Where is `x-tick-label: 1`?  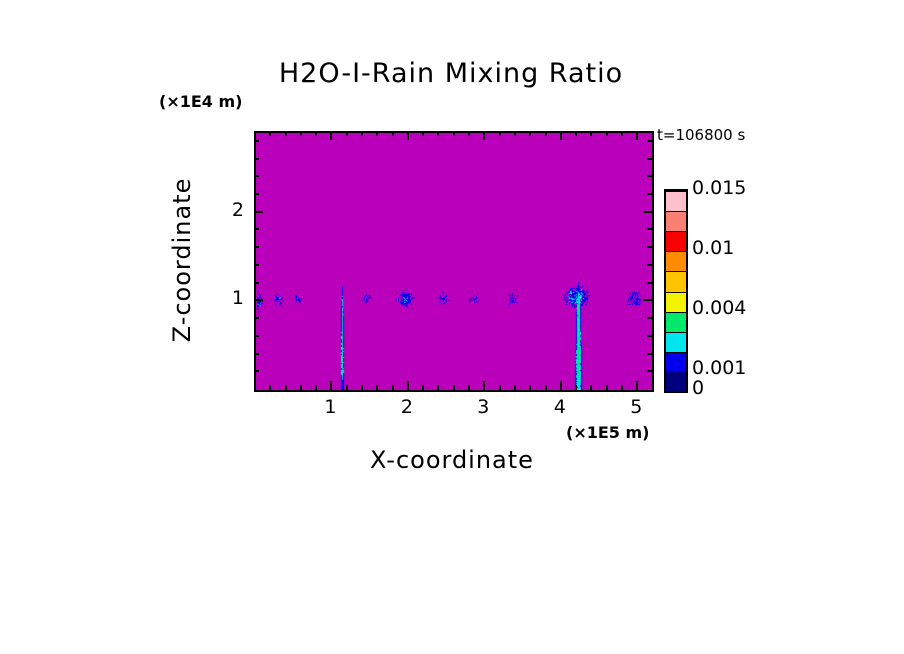
x-tick-label: 1 is located at coordinates (330, 407).